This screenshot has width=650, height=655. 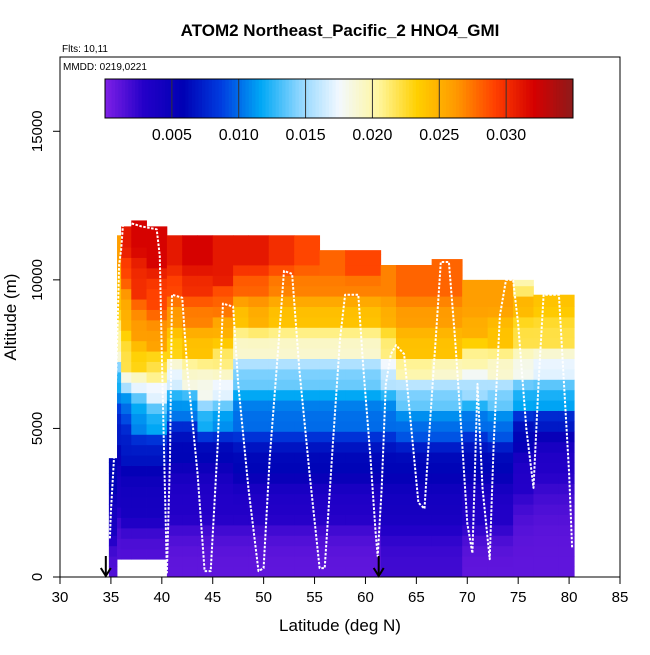 I want to click on x-tick-label: 80, so click(x=569, y=597).